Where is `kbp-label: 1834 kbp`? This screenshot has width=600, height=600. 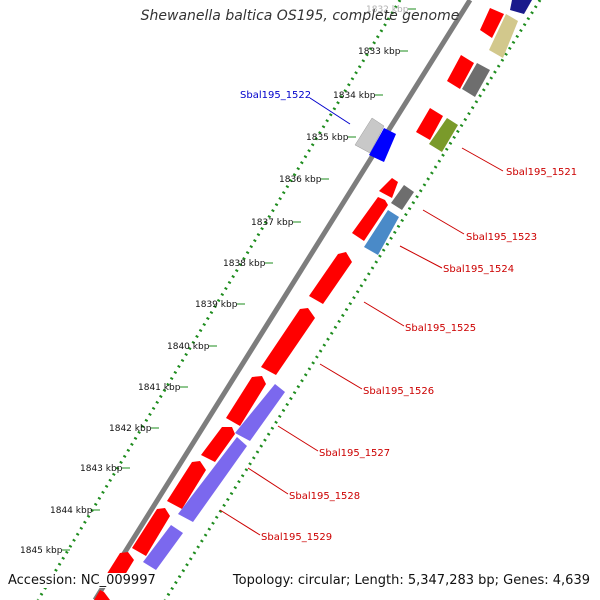
kbp-label: 1834 kbp is located at coordinates (354, 96).